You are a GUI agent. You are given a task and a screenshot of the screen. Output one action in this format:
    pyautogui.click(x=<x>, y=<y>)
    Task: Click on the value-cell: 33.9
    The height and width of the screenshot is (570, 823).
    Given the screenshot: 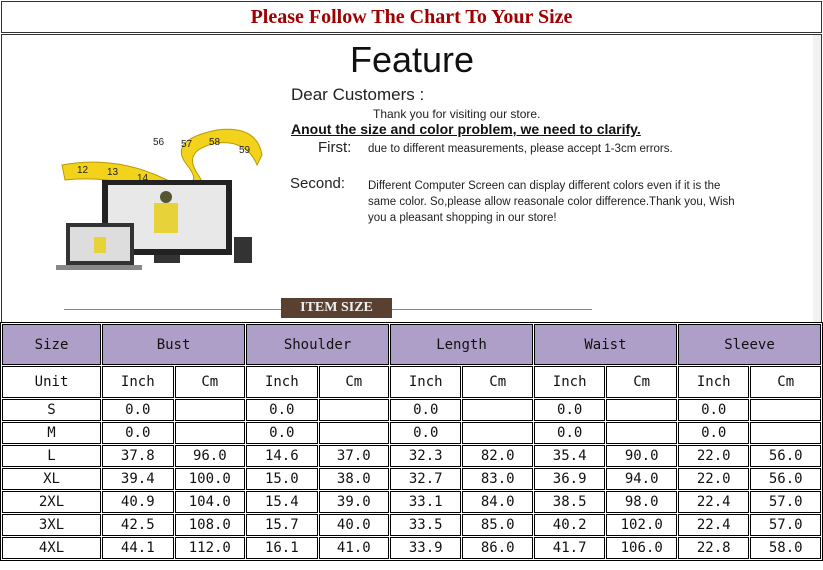 What is the action you would take?
    pyautogui.click(x=426, y=548)
    